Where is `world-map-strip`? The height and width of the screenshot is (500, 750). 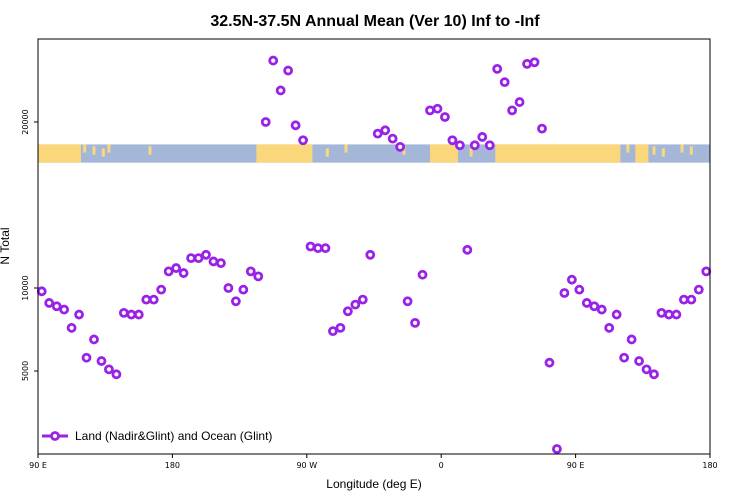 world-map-strip is located at coordinates (374, 153).